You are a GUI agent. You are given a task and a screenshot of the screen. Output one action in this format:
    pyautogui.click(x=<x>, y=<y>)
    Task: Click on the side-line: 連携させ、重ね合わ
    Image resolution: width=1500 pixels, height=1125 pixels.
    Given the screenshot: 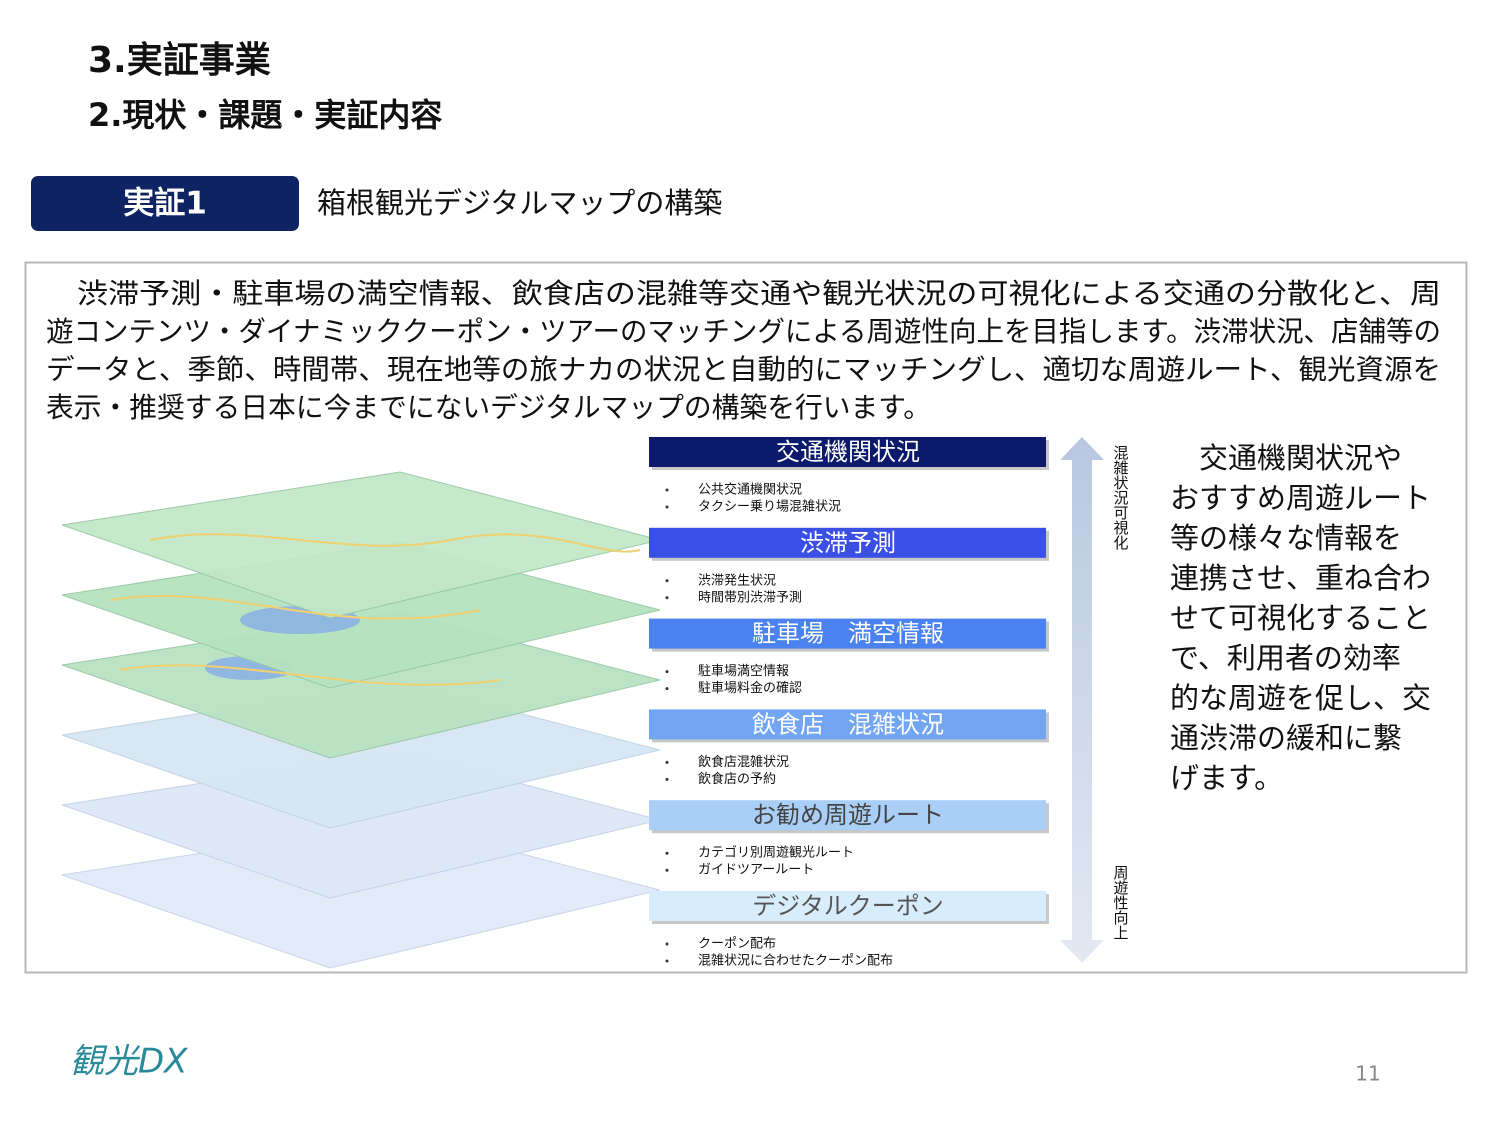 What is the action you would take?
    pyautogui.click(x=1300, y=578)
    